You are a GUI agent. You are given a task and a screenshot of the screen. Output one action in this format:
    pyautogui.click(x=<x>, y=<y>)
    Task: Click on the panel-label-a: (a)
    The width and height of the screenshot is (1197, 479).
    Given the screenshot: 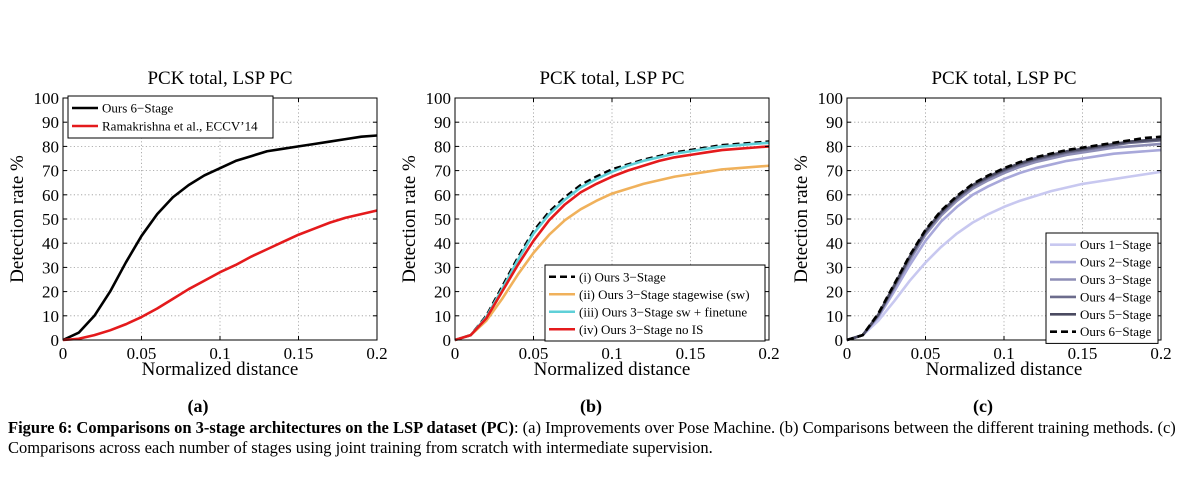 What is the action you would take?
    pyautogui.click(x=198, y=406)
    